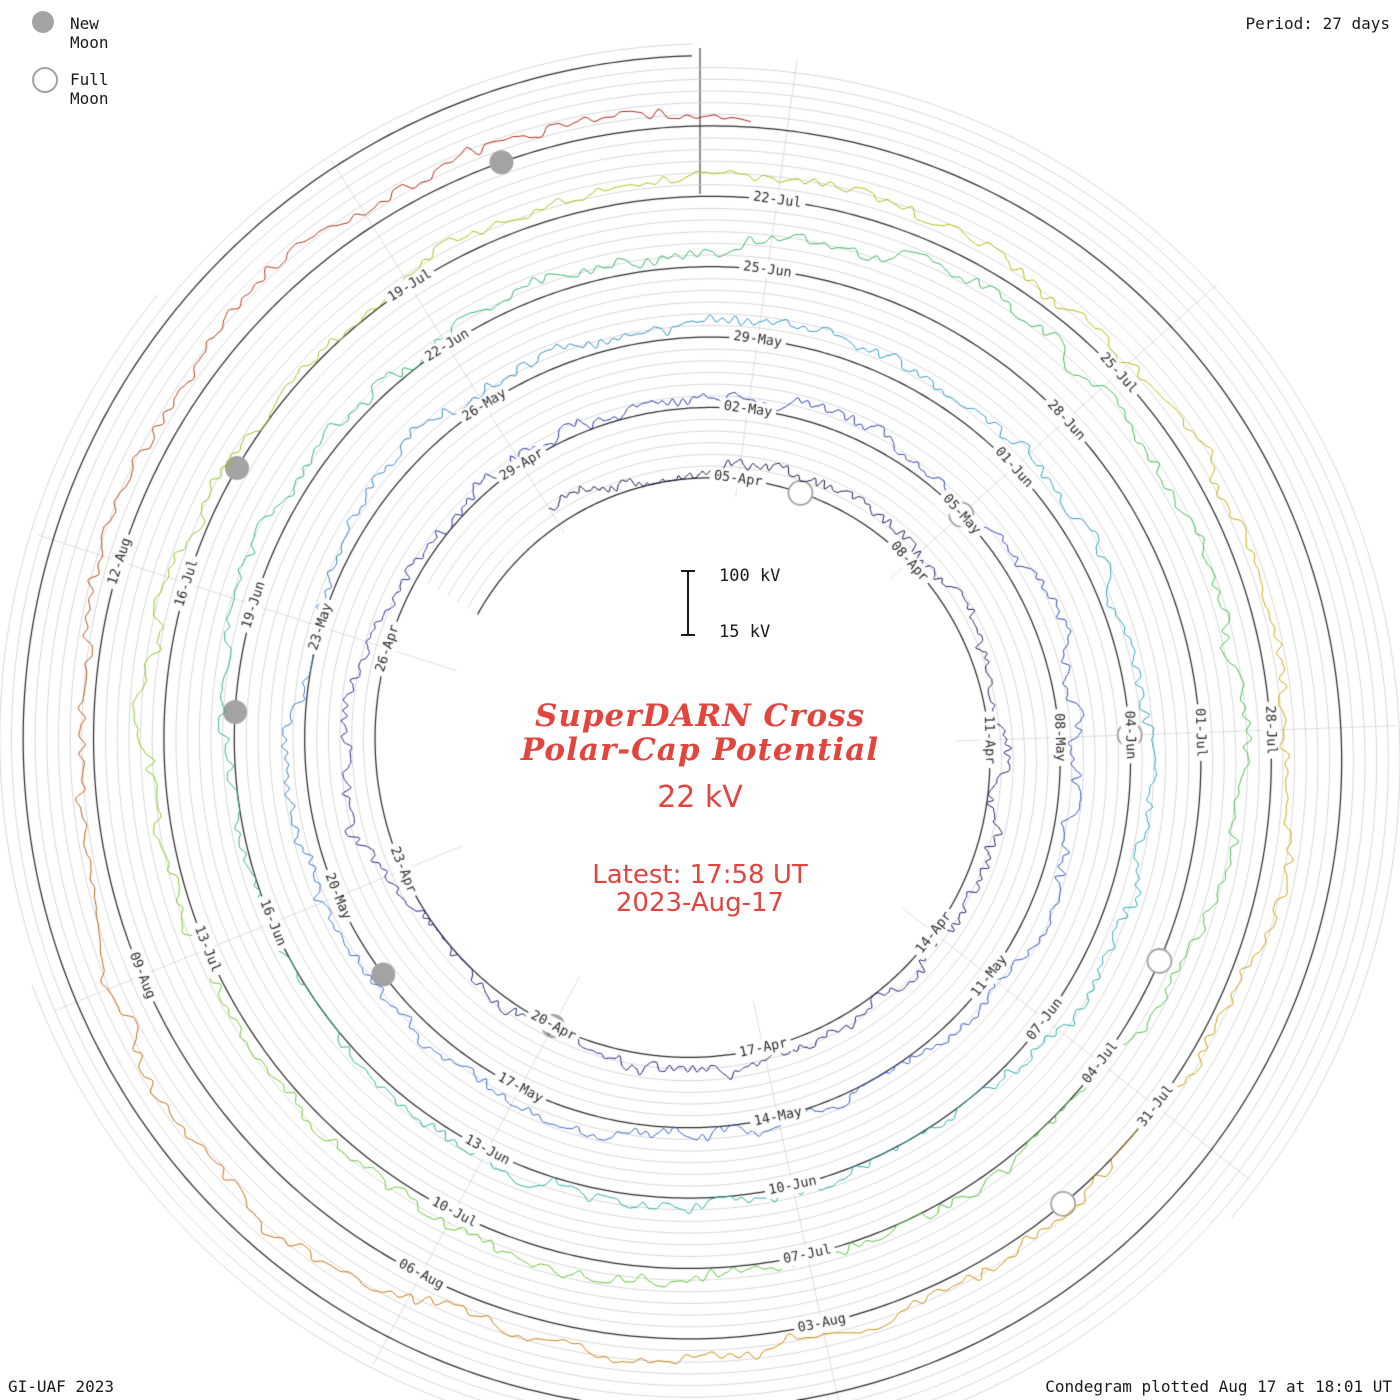 Image resolution: width=1400 pixels, height=1400 pixels. What do you see at coordinates (61, 1386) in the screenshot?
I see `credit-label: GI-UAF 2023` at bounding box center [61, 1386].